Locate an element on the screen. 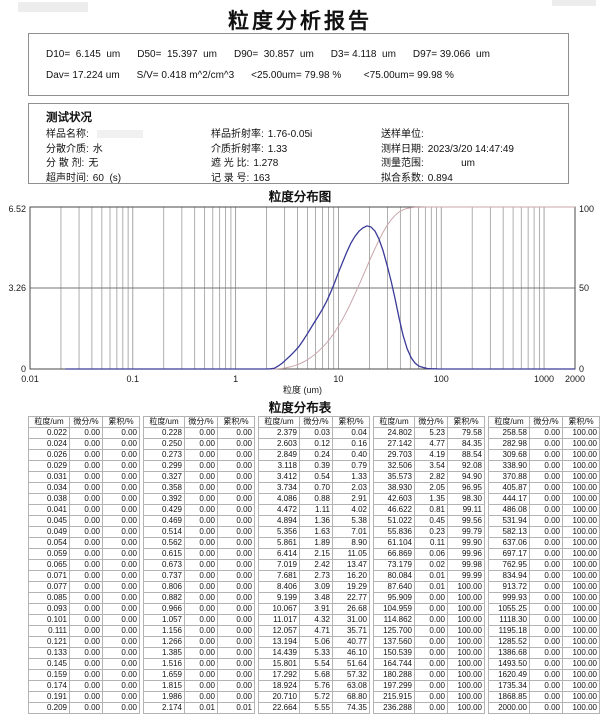 The width and height of the screenshot is (600, 718). table-row: 1386.68 0.00 100.00 is located at coordinates (544, 653).